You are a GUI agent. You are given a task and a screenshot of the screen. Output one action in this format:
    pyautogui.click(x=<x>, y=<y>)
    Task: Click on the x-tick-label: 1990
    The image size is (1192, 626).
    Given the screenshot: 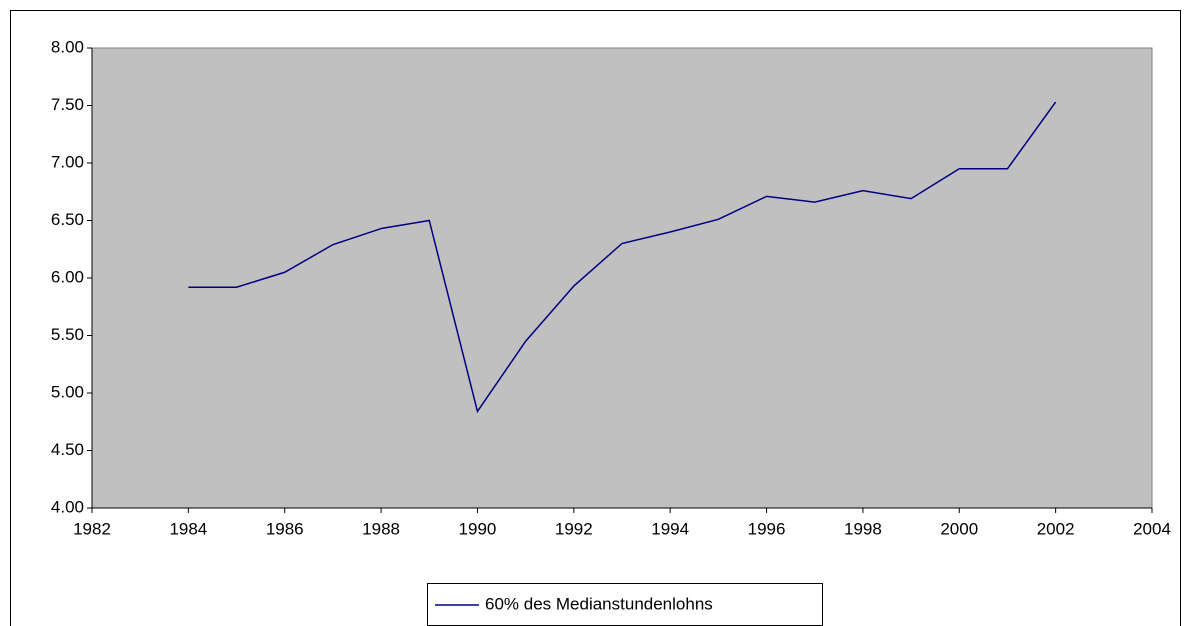 What is the action you would take?
    pyautogui.click(x=478, y=528)
    